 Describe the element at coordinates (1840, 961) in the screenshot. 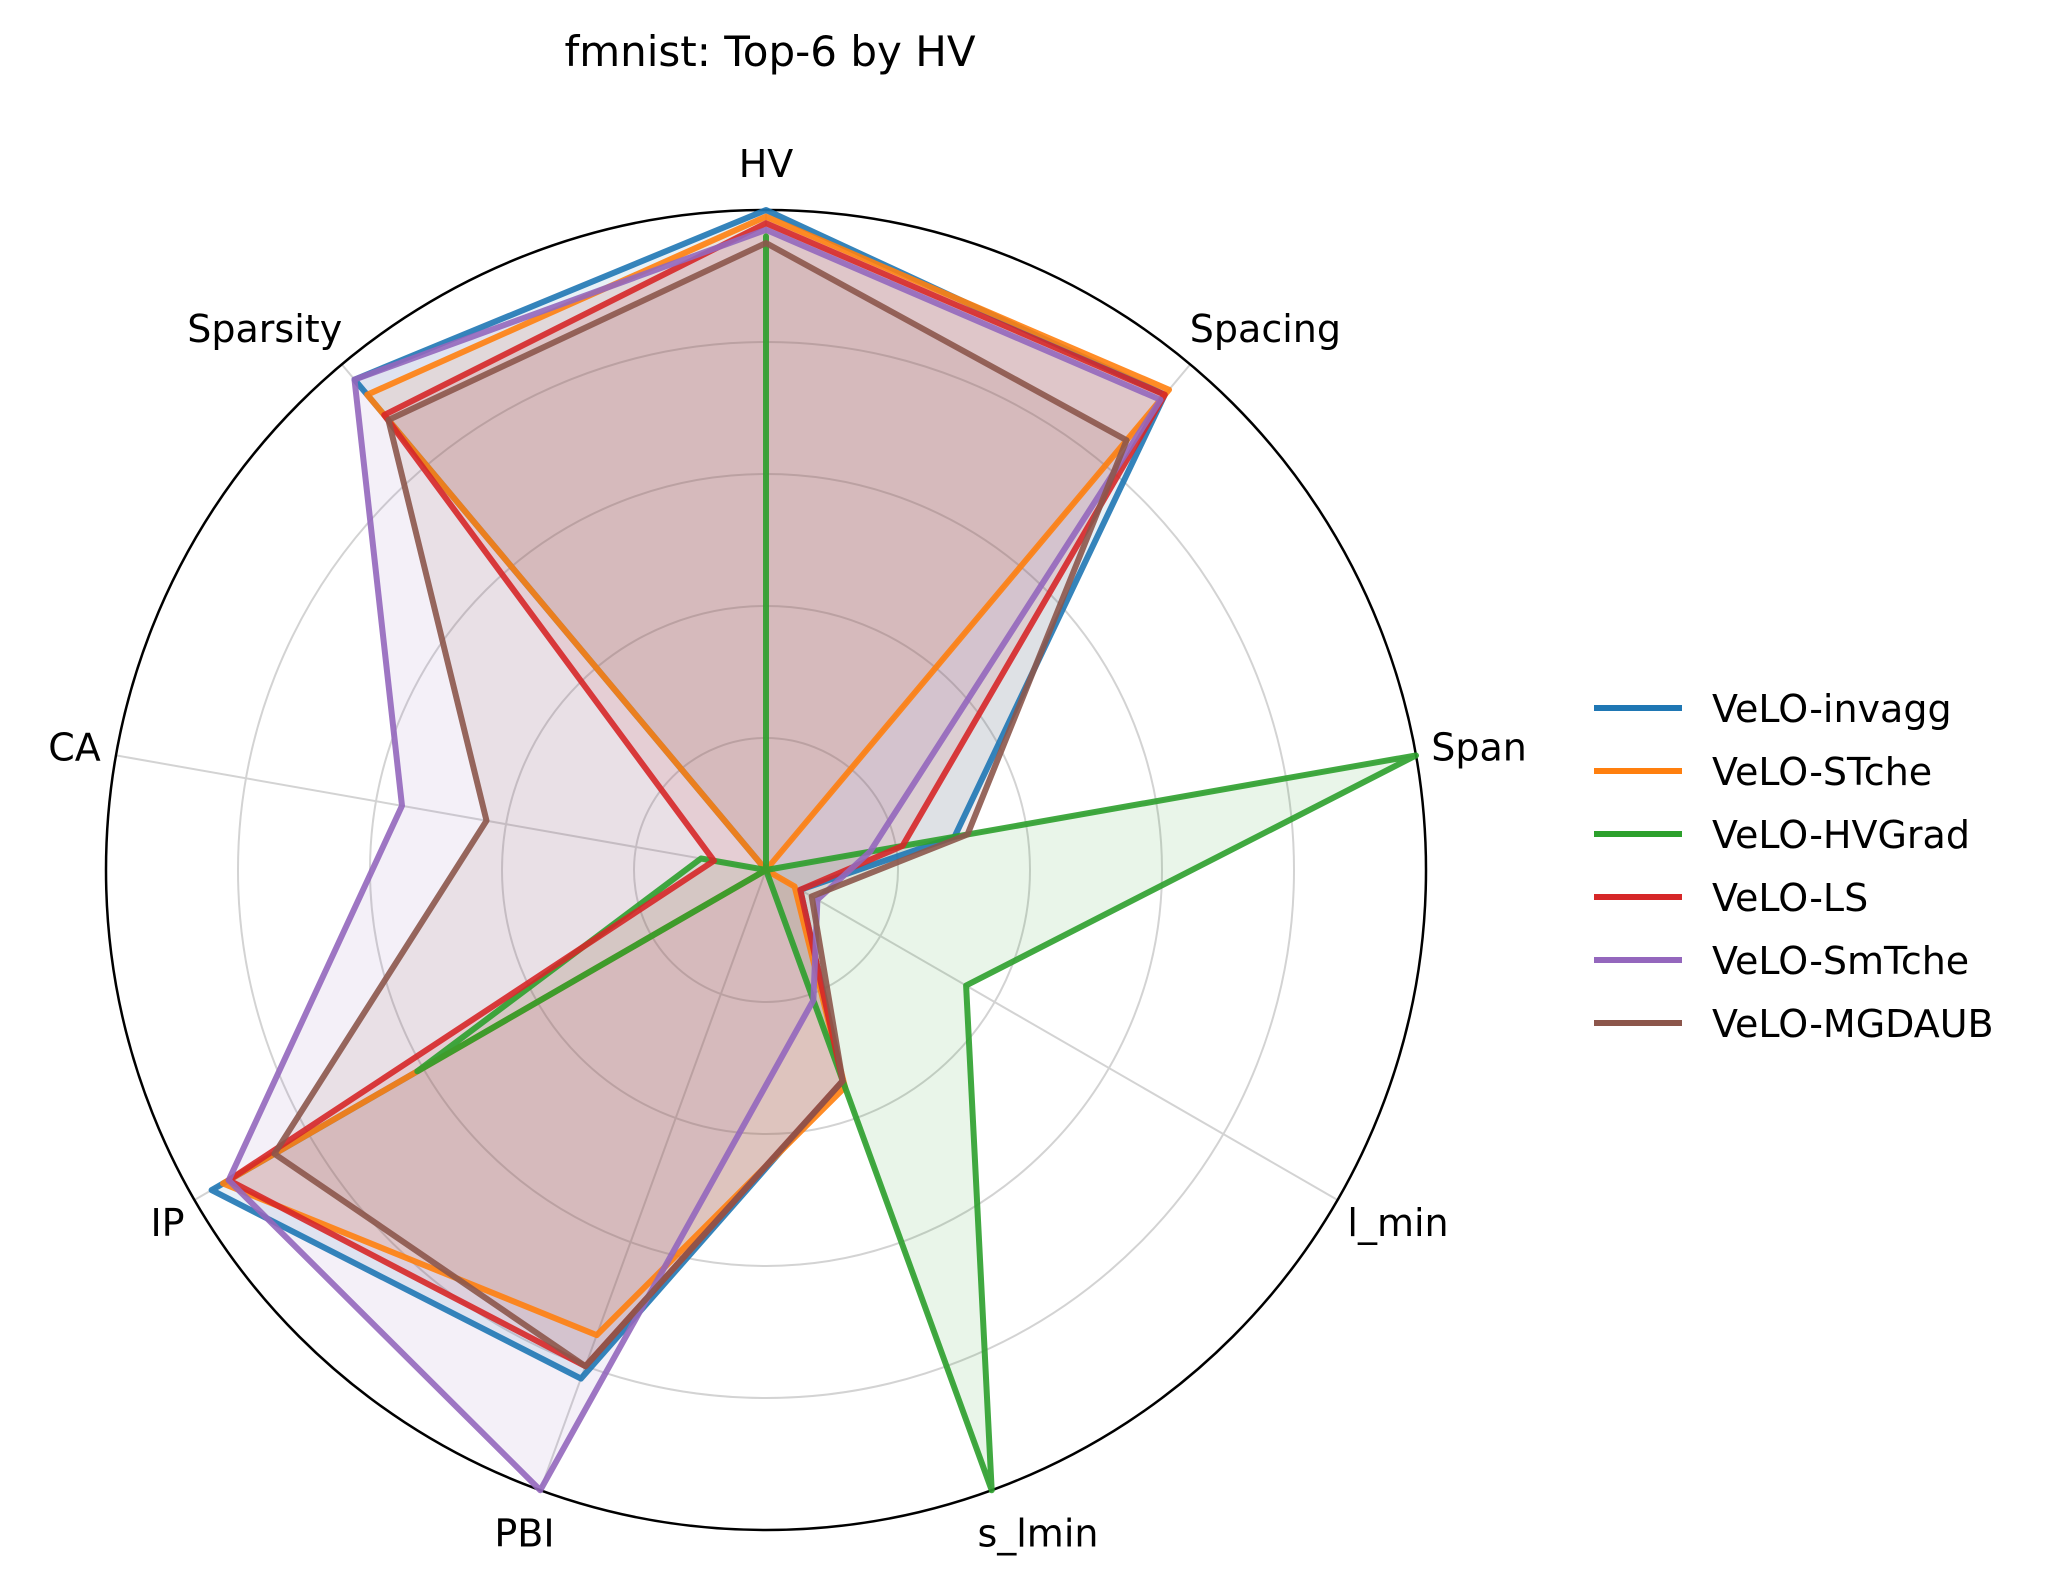

I see `legend-label-velo-smtche: VeLO-SmTche` at that location.